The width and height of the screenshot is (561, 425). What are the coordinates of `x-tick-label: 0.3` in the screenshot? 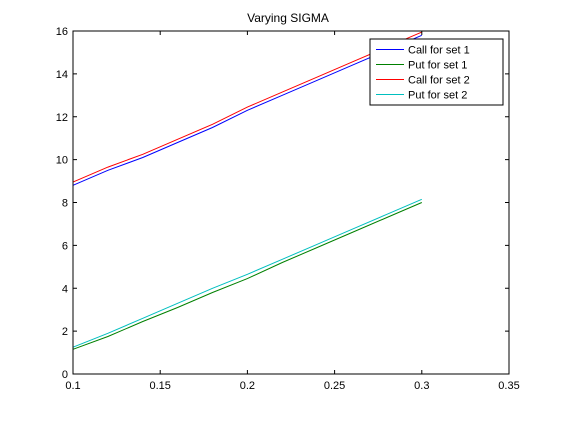 It's located at (421, 386).